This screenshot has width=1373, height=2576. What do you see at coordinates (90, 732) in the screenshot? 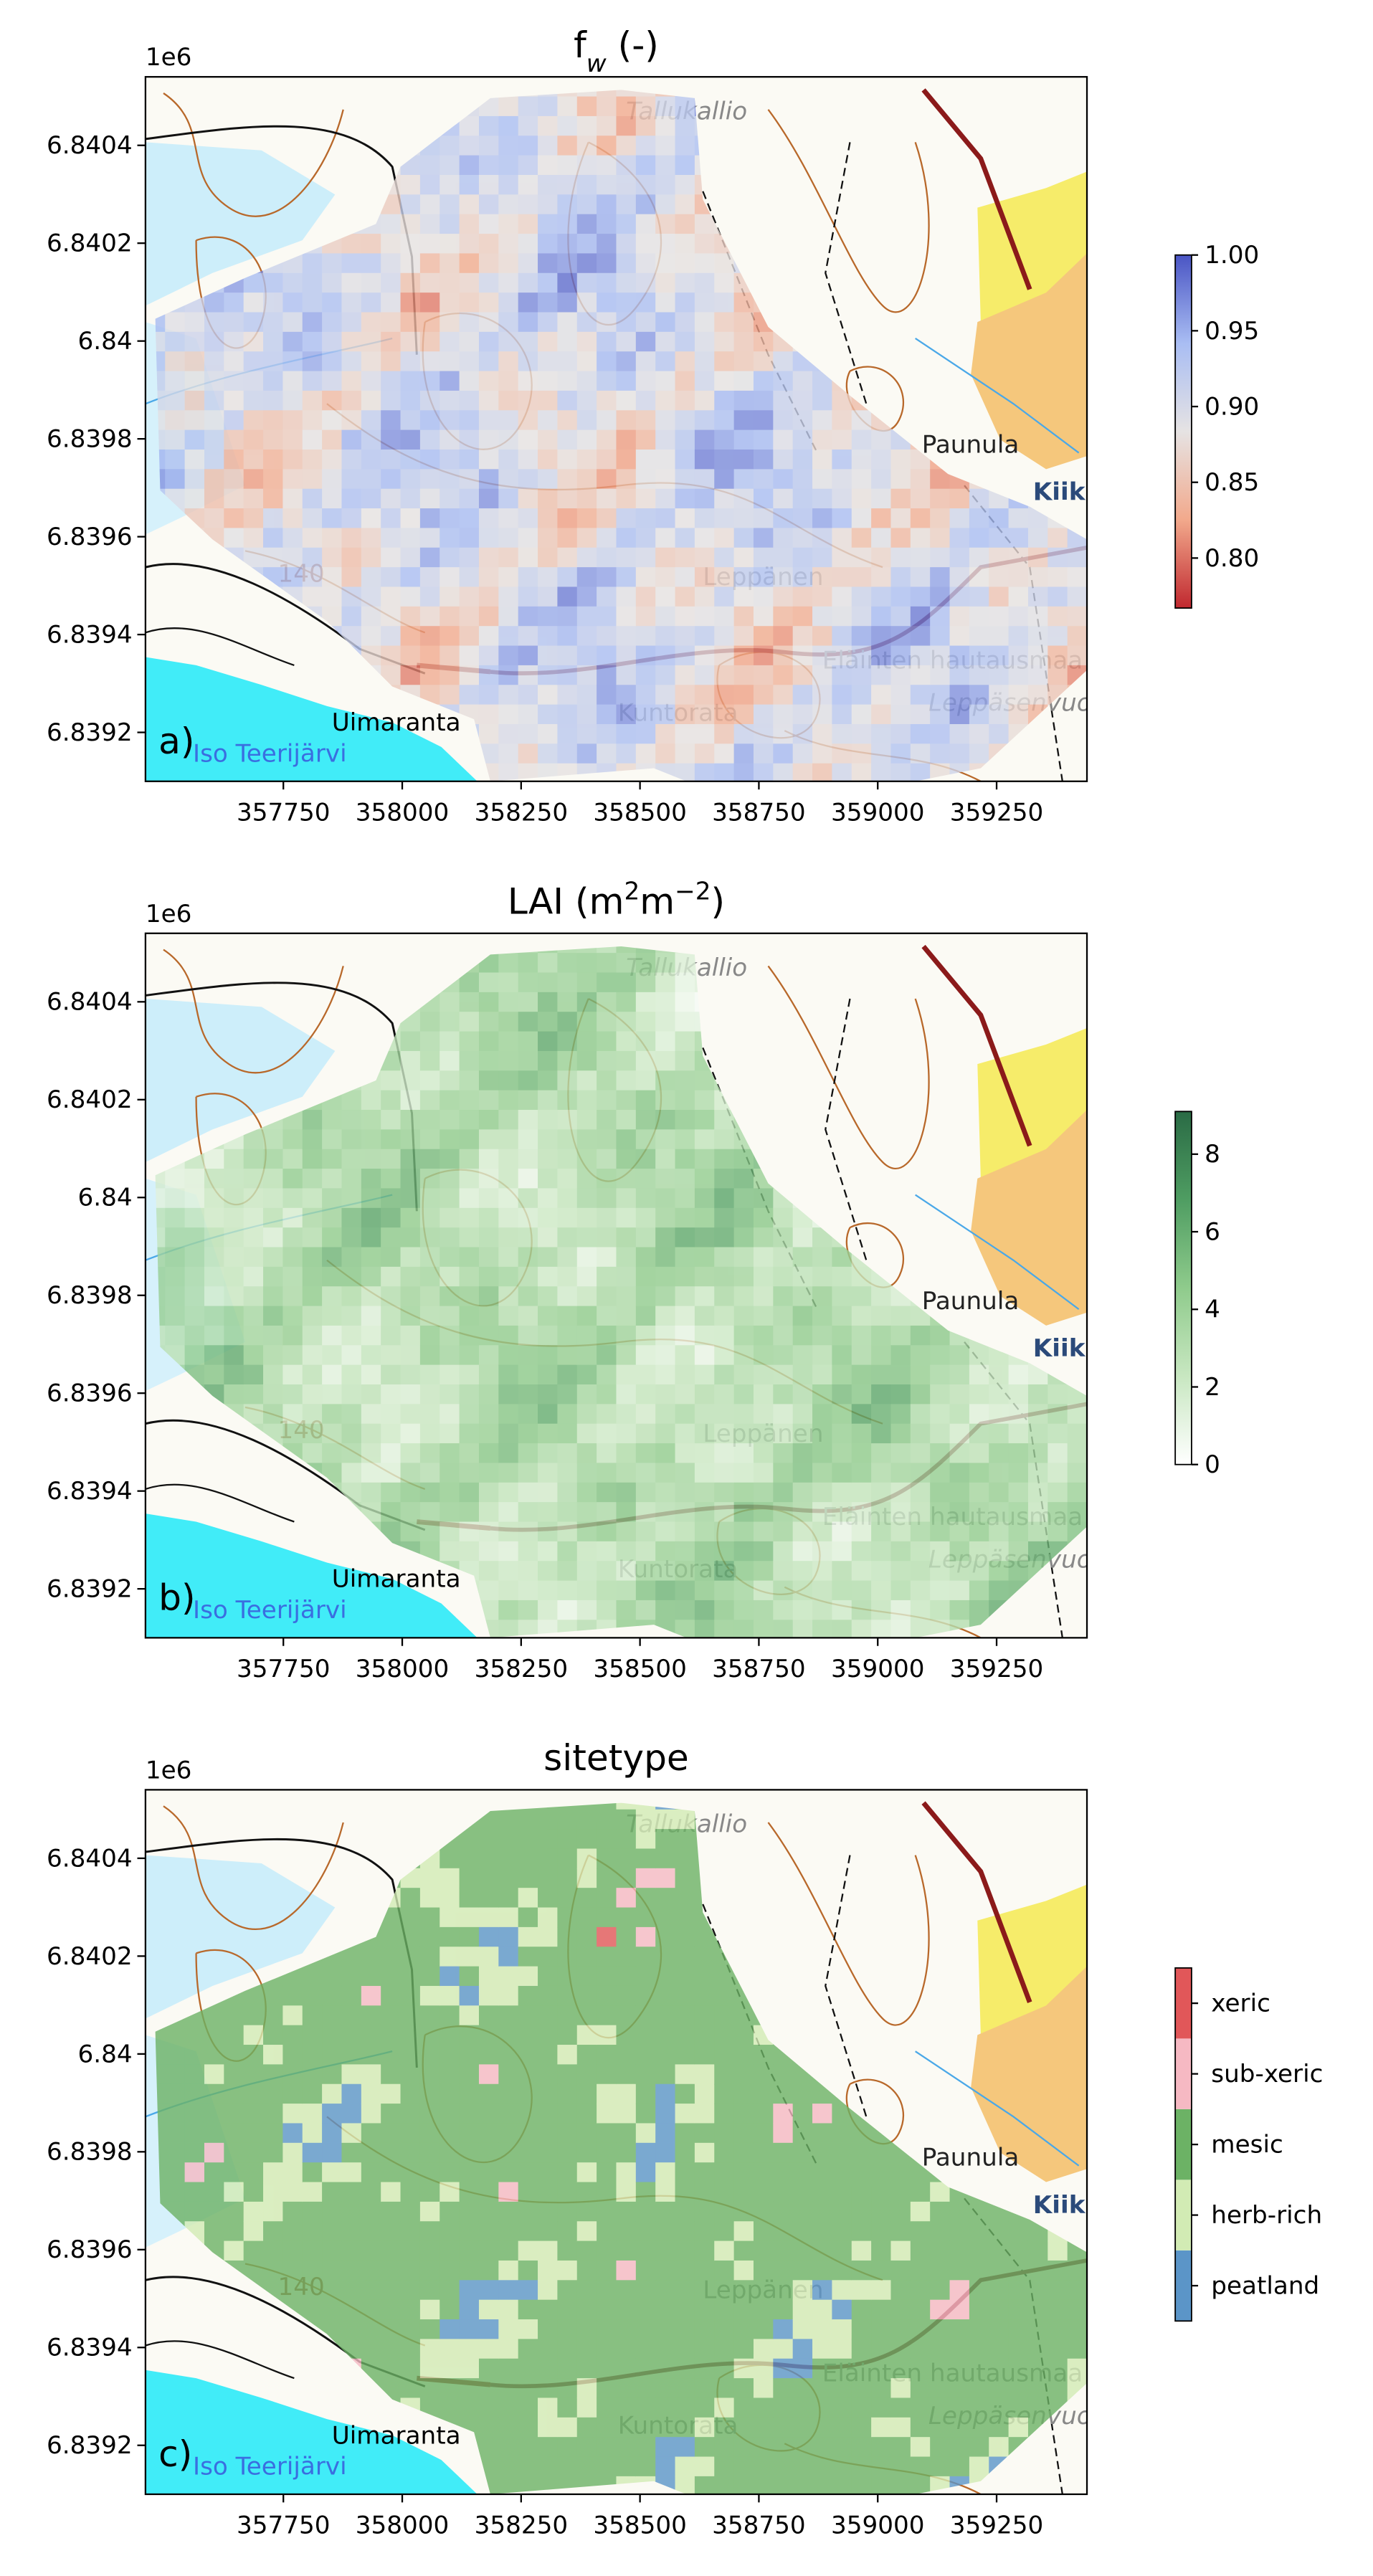
I see `y-tick-label: 6.8392` at bounding box center [90, 732].